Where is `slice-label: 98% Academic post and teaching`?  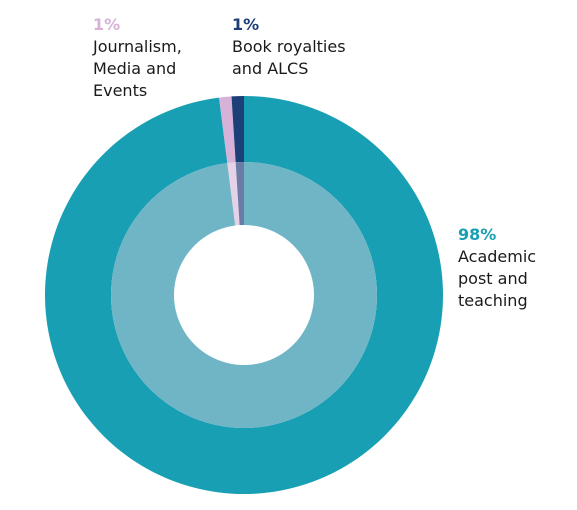
slice-label: 98% Academic post and teaching is located at coordinates (505, 268).